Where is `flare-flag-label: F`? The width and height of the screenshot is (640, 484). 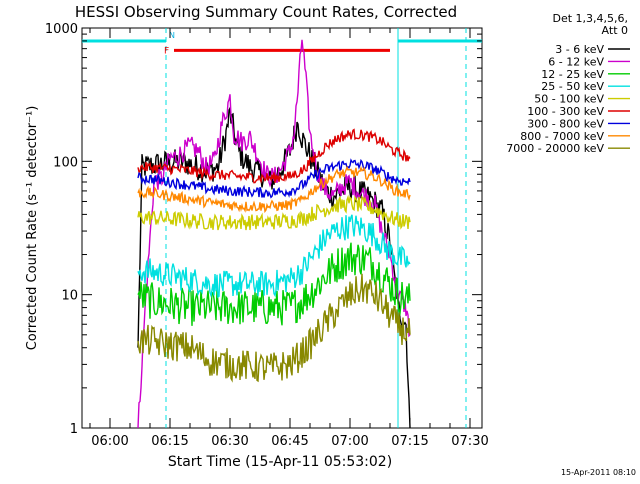
flare-flag-label: F is located at coordinates (166, 51).